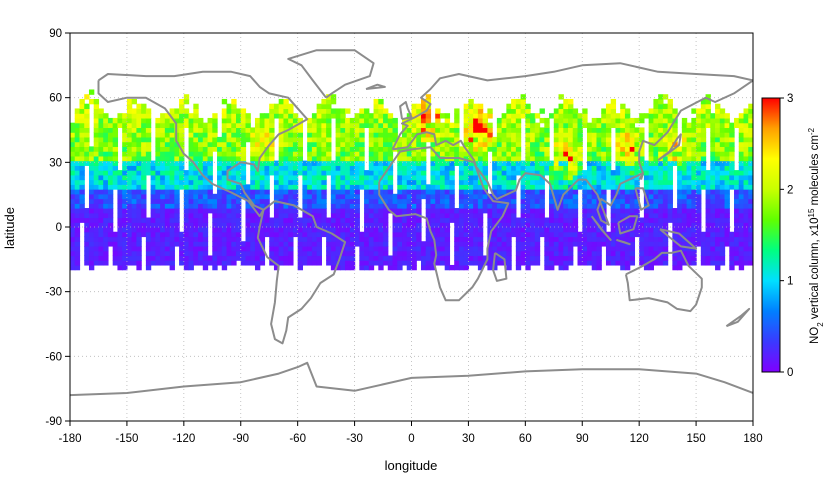 The width and height of the screenshot is (836, 488). What do you see at coordinates (53, 357) in the screenshot?
I see `y-tick-label: -60` at bounding box center [53, 357].